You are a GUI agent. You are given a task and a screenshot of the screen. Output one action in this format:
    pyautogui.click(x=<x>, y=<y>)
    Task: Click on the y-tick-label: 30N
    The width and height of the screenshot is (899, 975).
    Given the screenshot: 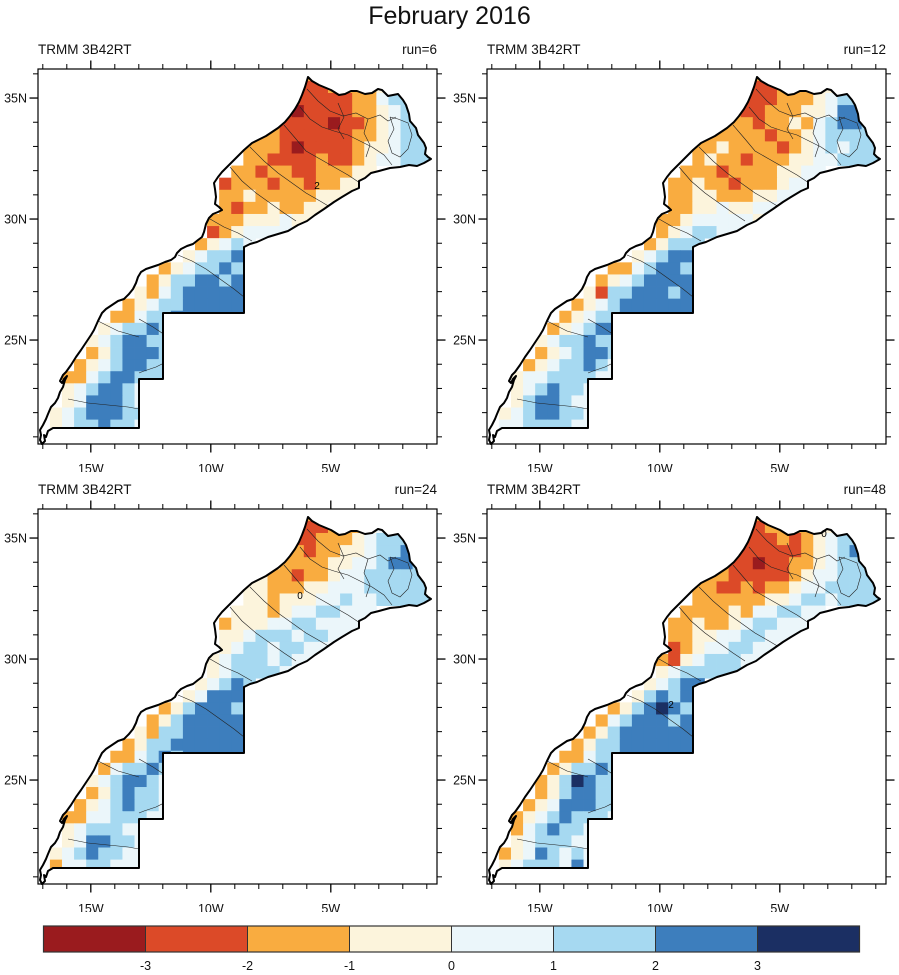 What is the action you would take?
    pyautogui.click(x=464, y=660)
    